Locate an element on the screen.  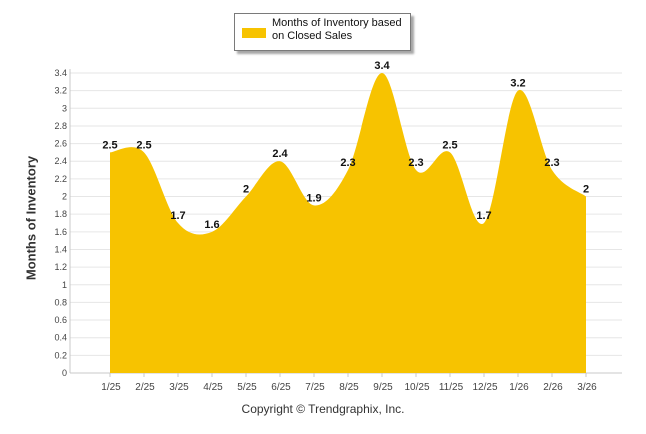
y-tick-label: 2.8 is located at coordinates (60, 126).